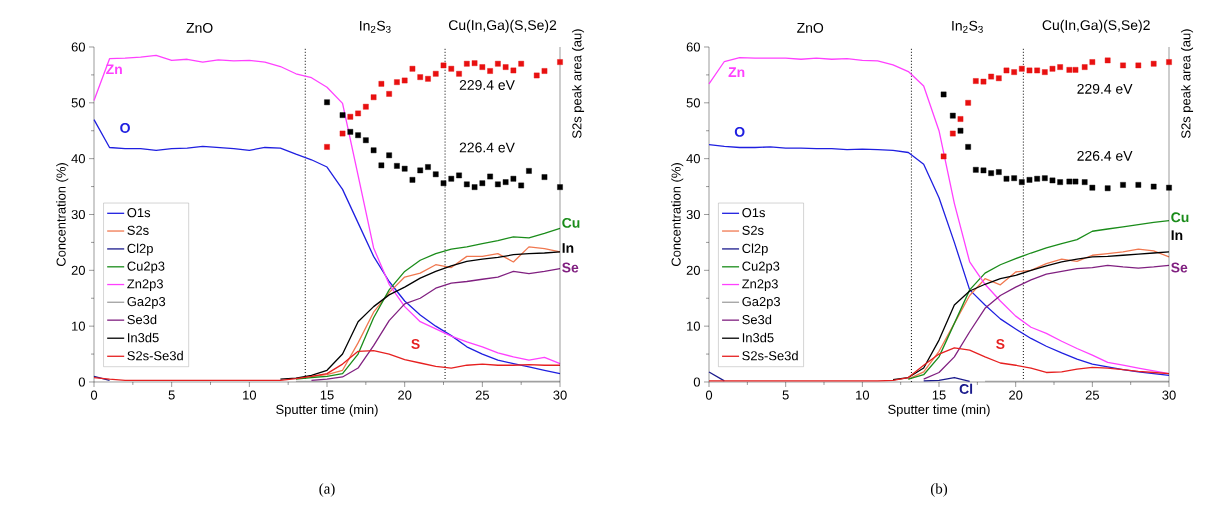  What do you see at coordinates (696, 382) in the screenshot?
I see `y-tick-label: 0` at bounding box center [696, 382].